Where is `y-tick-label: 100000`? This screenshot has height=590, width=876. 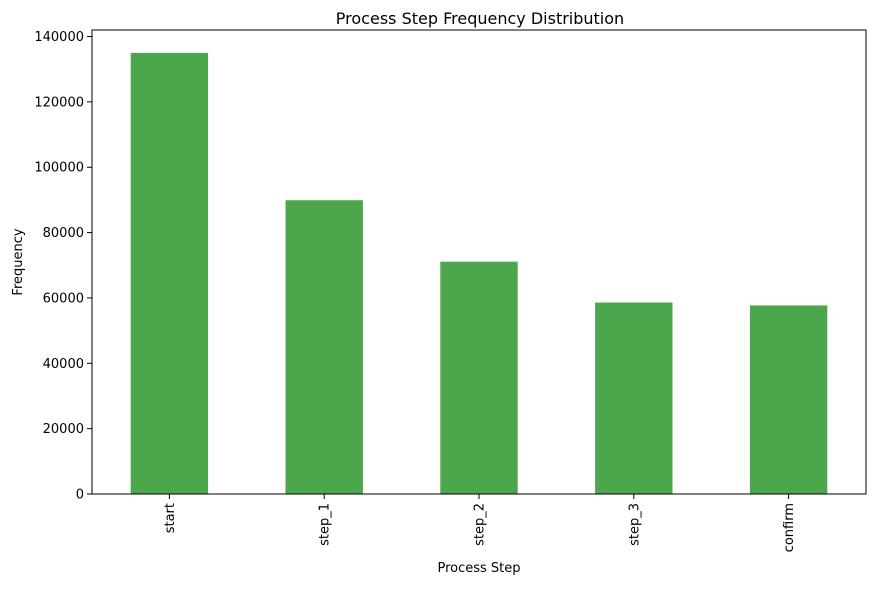
y-tick-label: 100000 is located at coordinates (59, 168).